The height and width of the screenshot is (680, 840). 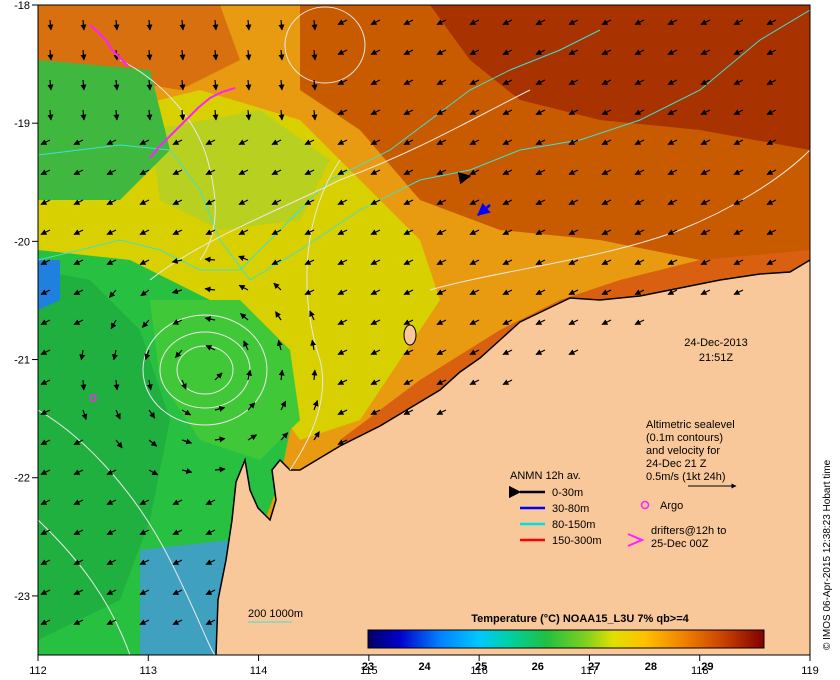 What do you see at coordinates (275, 614) in the screenshot?
I see `isobath-label: 200 1000m` at bounding box center [275, 614].